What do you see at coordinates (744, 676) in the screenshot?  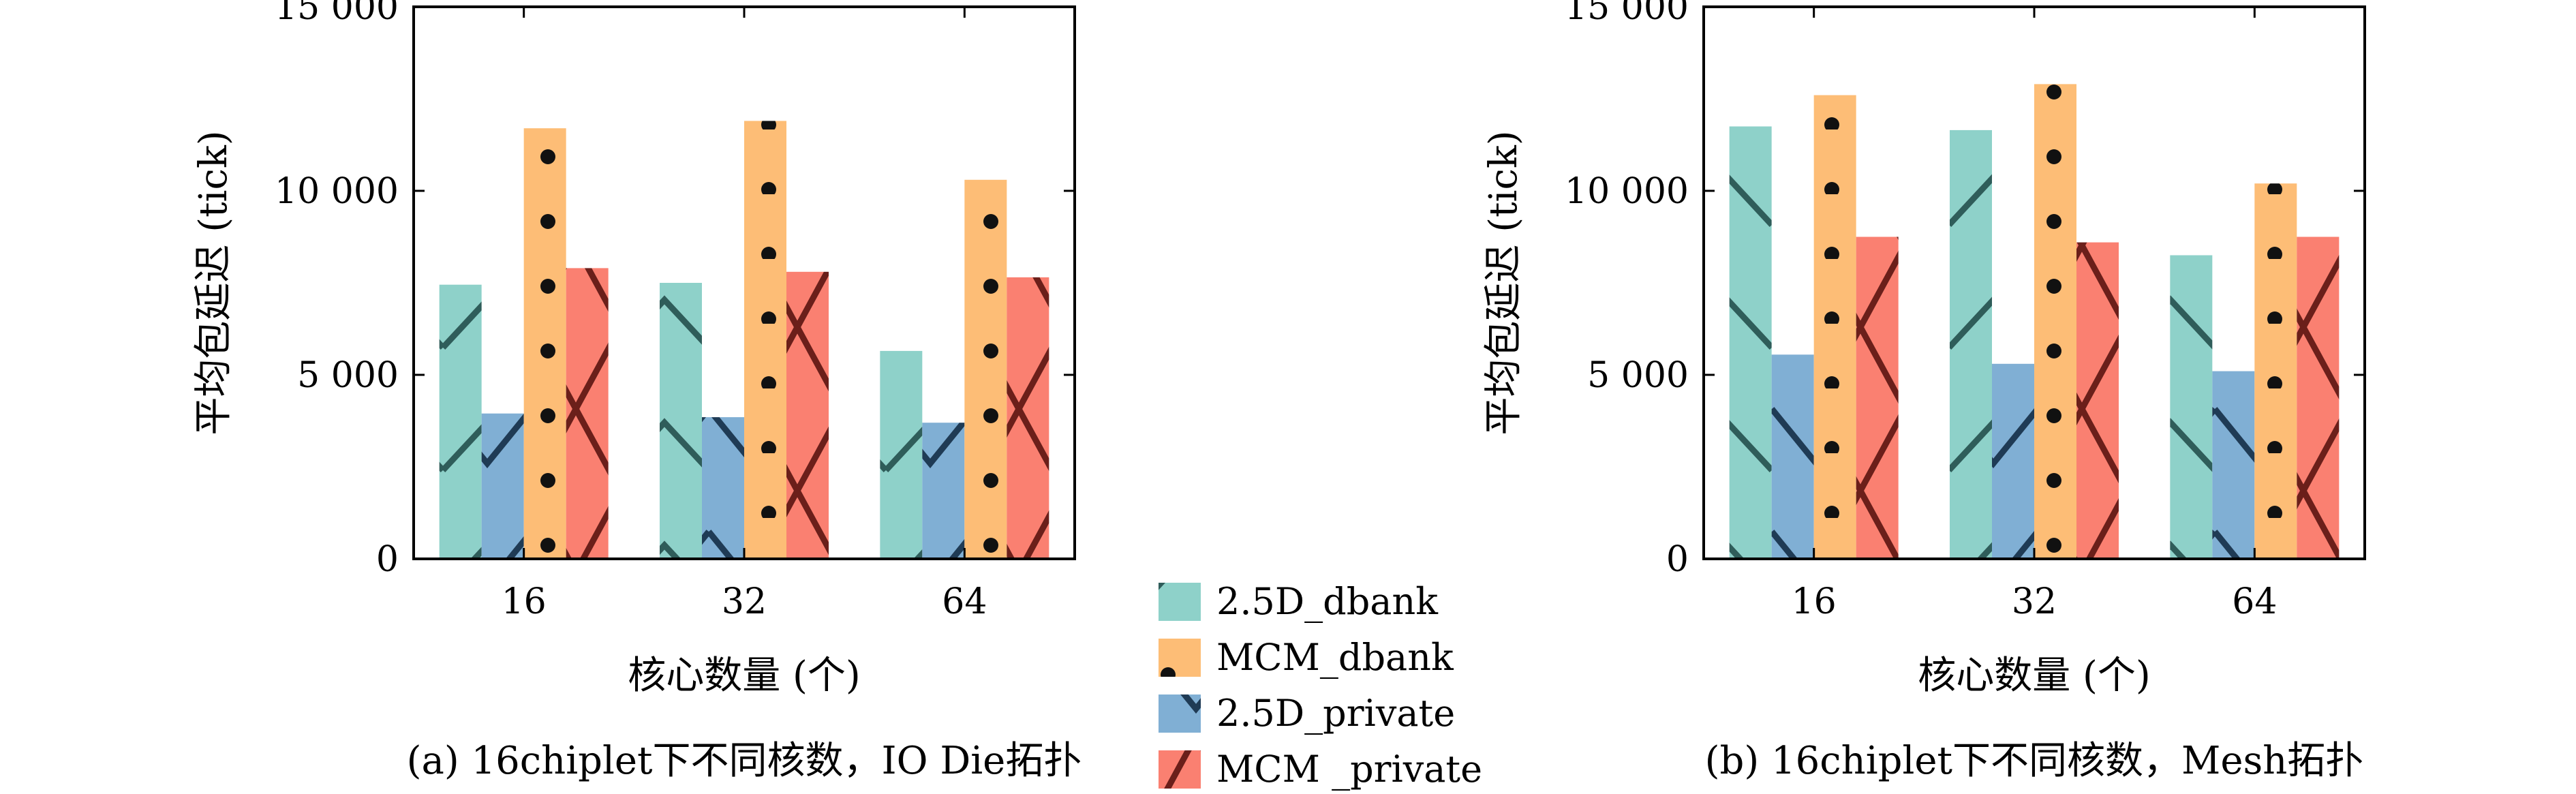 I see `x-axis-label-a: 核心数量 (个)` at bounding box center [744, 676].